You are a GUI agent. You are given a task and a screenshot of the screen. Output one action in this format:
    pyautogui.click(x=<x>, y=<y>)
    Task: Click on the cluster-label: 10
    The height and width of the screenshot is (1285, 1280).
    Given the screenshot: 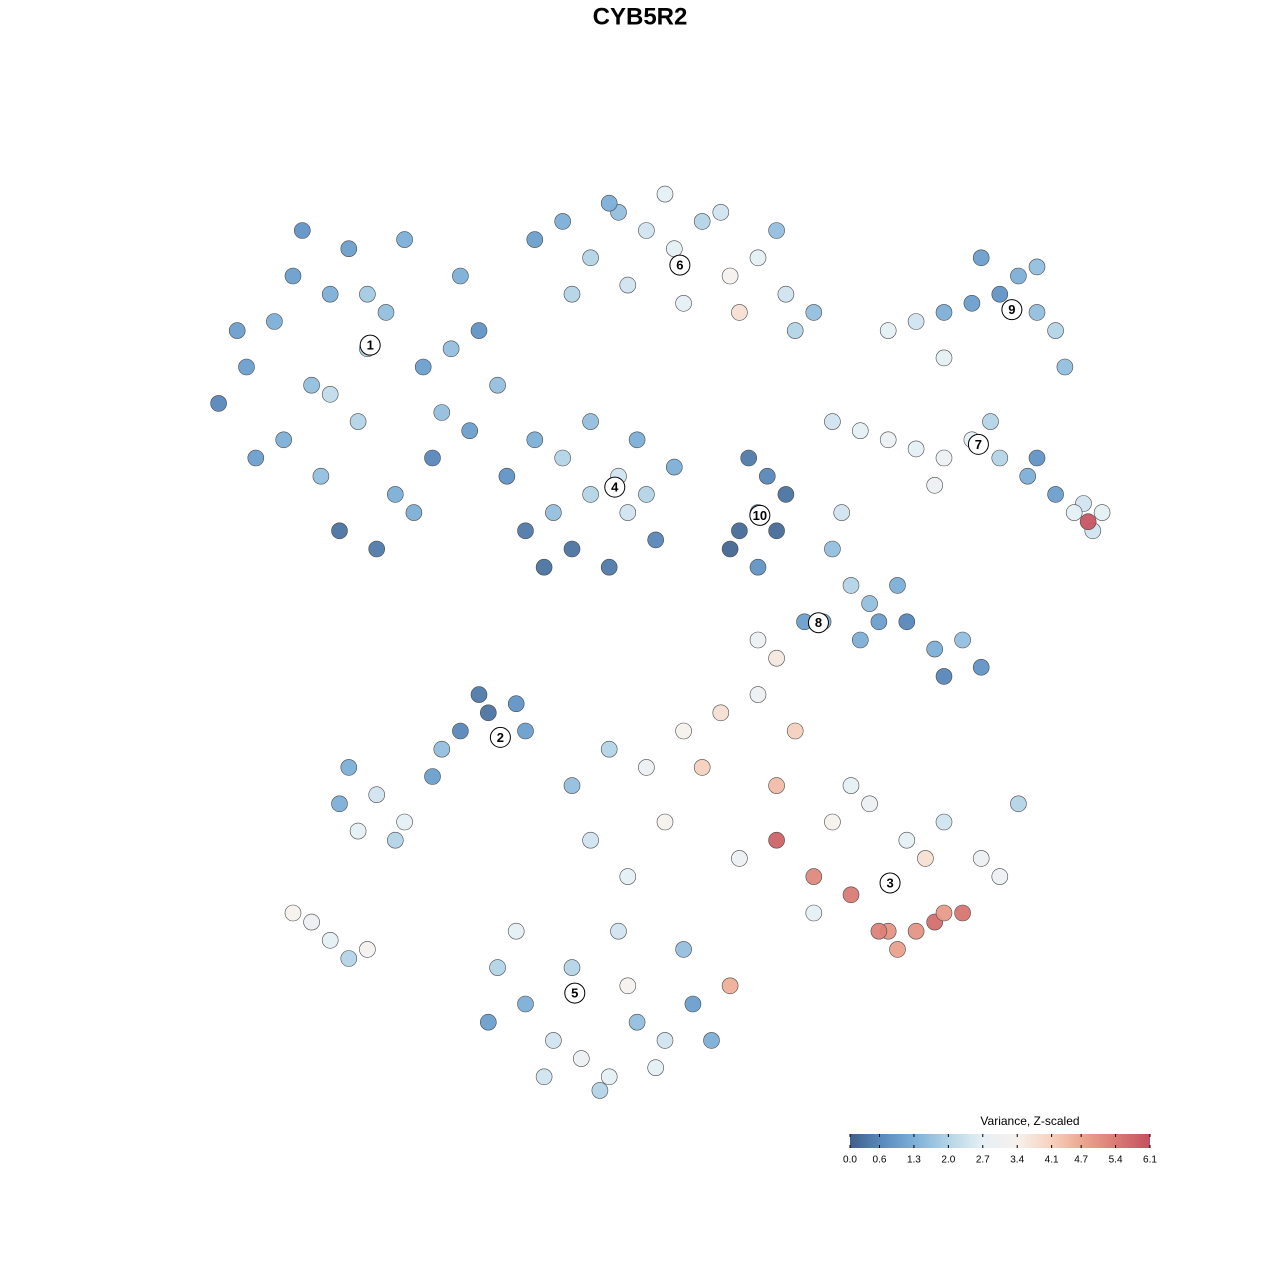 What is the action you would take?
    pyautogui.click(x=760, y=515)
    